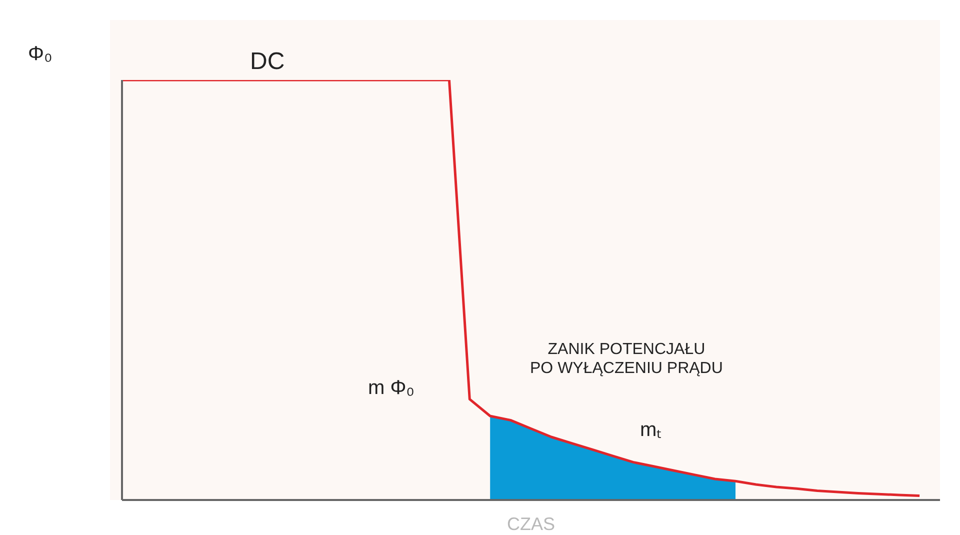  What do you see at coordinates (267, 62) in the screenshot?
I see `text: DC` at bounding box center [267, 62].